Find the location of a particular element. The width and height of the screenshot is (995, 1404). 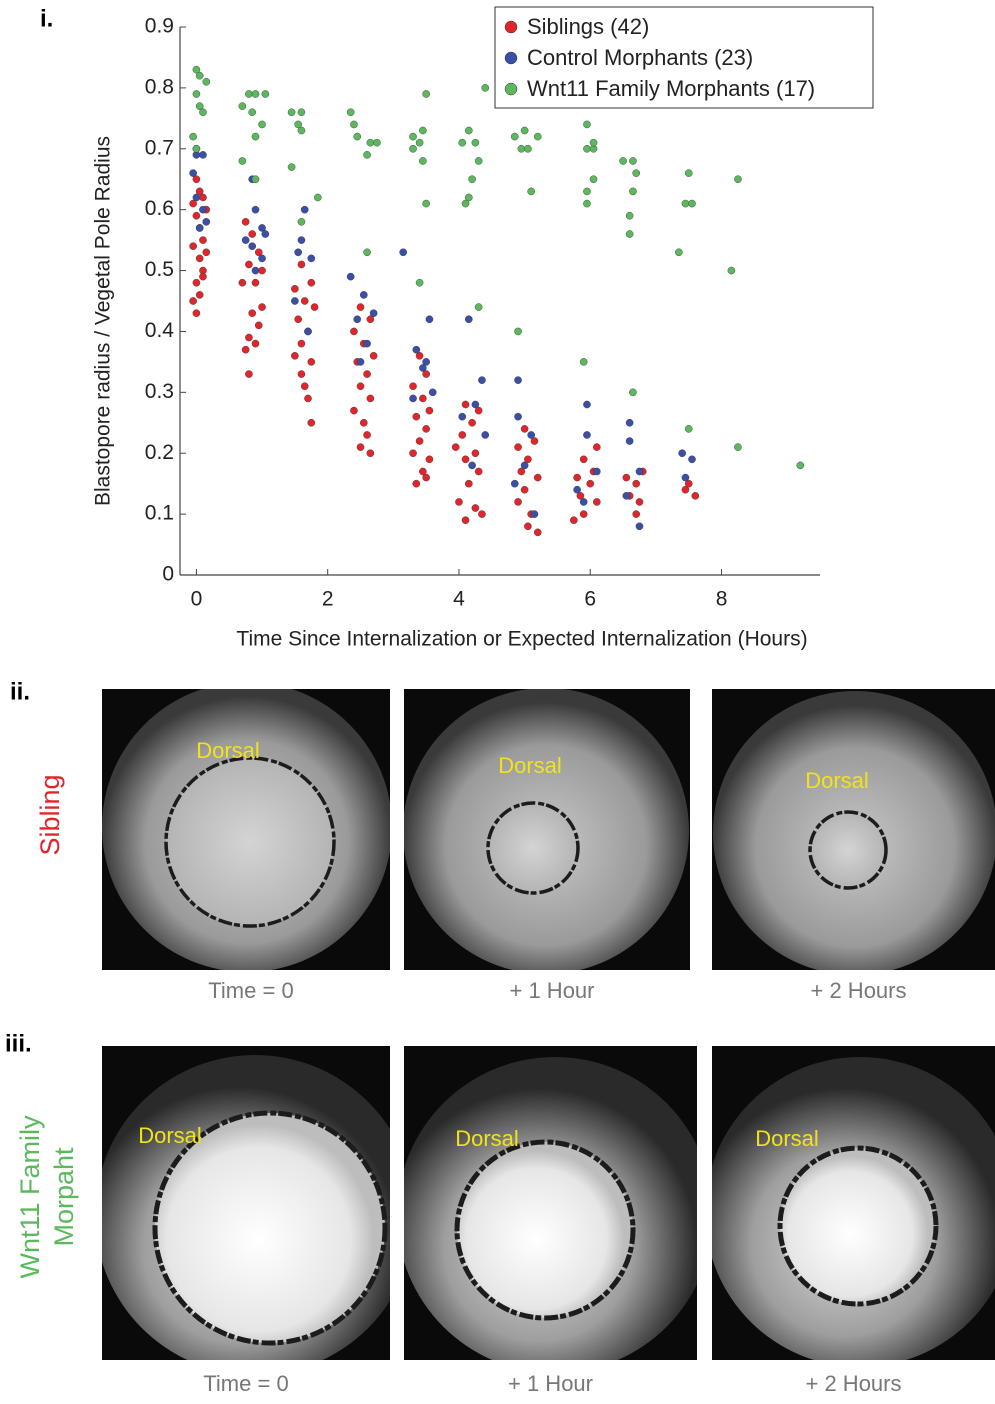

y-axis-label: Blastopore radius / Vegetal Pole Radius is located at coordinates (103, 321).